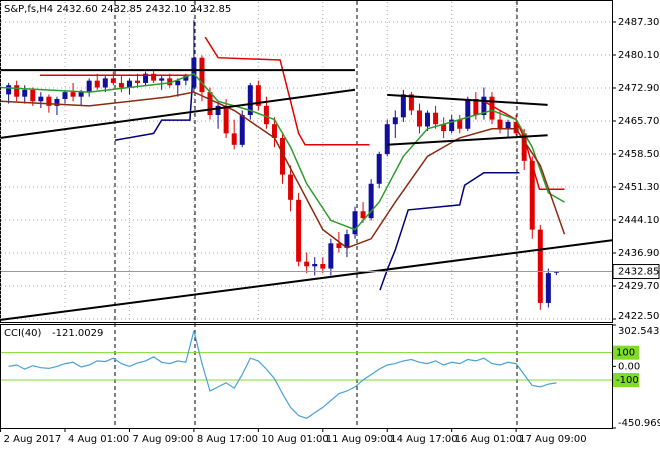 Image resolution: width=660 pixels, height=450 pixels. I want to click on y-tick-label: 2444.10, so click(638, 220).